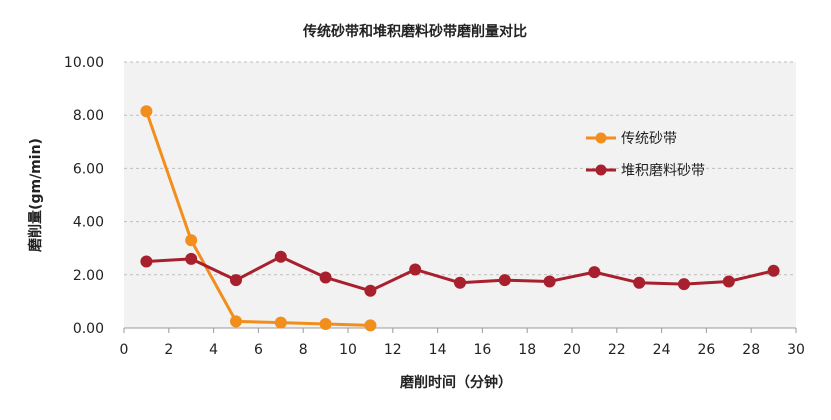 Image resolution: width=831 pixels, height=420 pixels. What do you see at coordinates (393, 350) in the screenshot?
I see `x-tick-label: 12` at bounding box center [393, 350].